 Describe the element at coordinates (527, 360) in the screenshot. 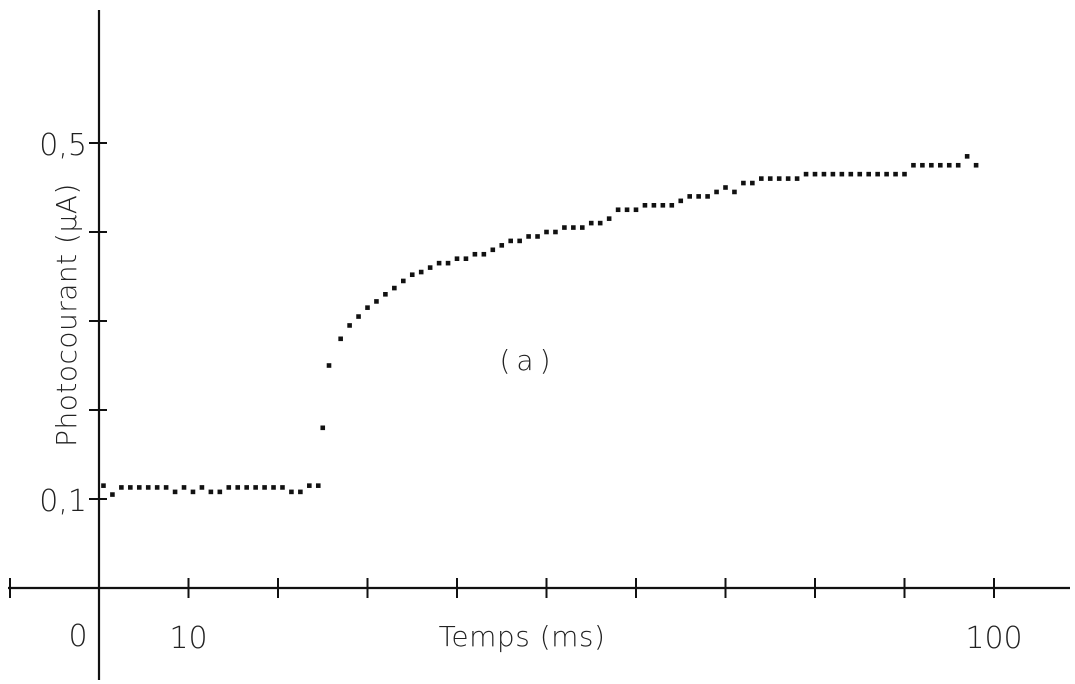

I see `panel-annotation: (a)` at that location.